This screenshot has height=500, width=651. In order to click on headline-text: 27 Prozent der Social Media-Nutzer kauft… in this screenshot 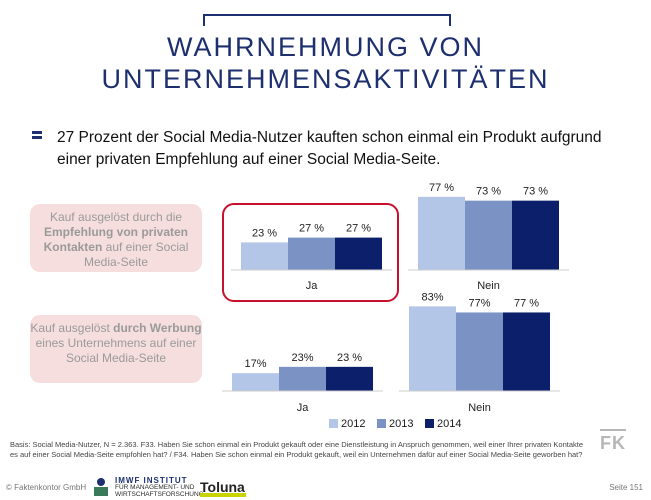, I will do `click(329, 148)`.